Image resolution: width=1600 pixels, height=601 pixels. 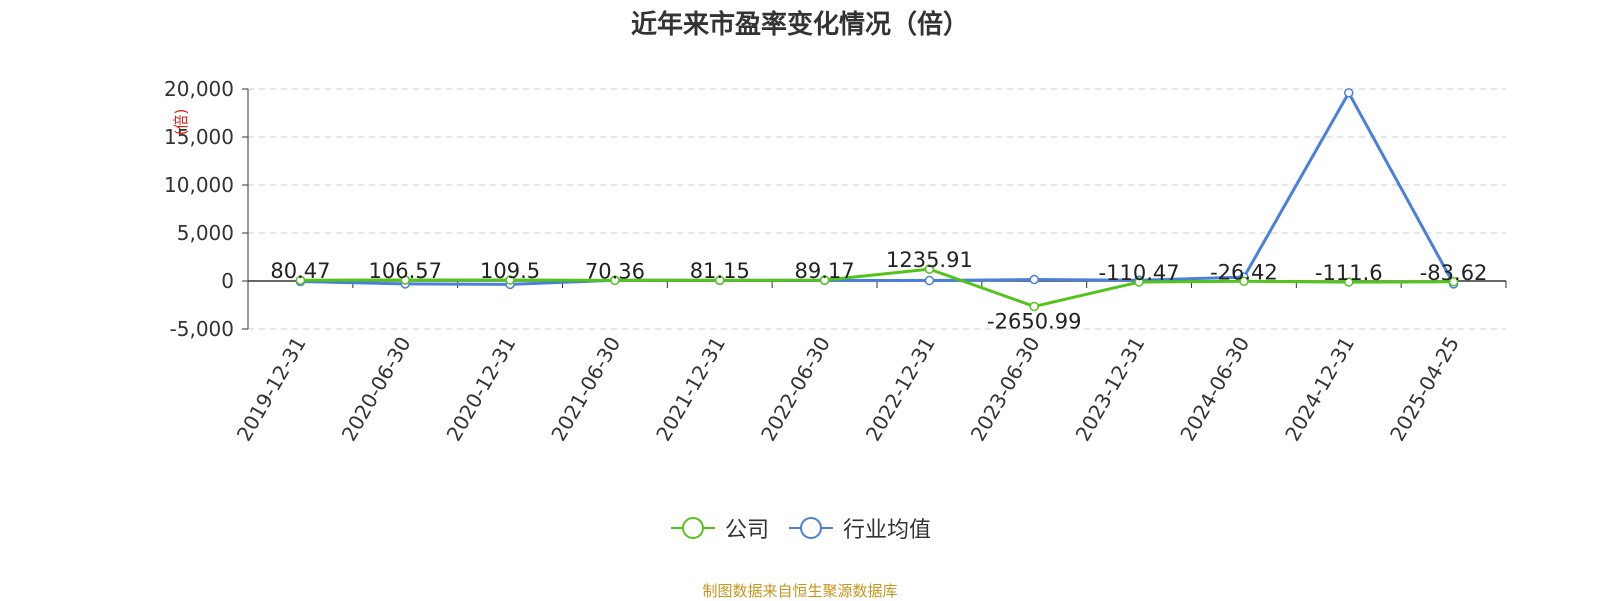 I want to click on y-tick-label: 0, so click(x=227, y=281).